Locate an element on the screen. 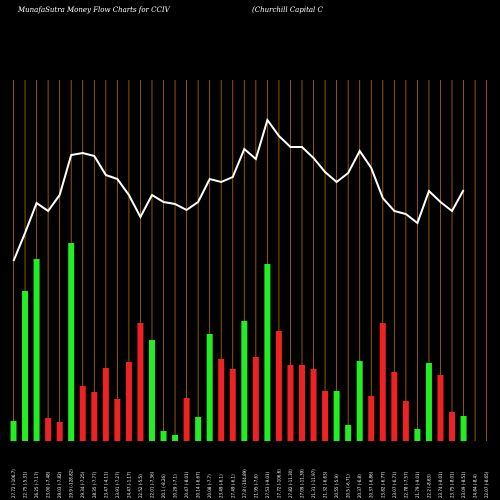 This screenshot has height=500, width=500. x-tick-label: 20.08 (-7.7) is located at coordinates (209, 486).